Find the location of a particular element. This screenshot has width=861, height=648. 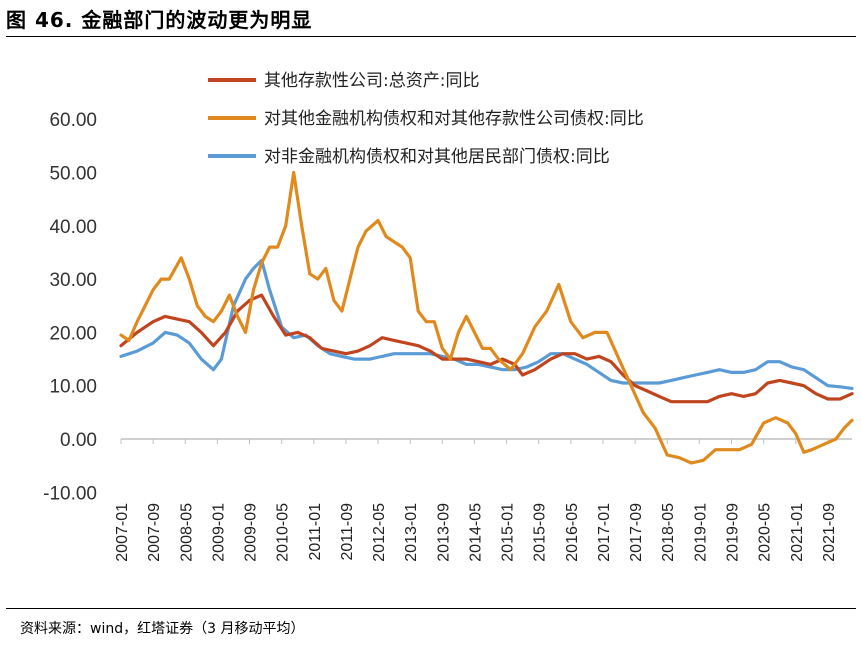

y-tick-label: 10.00 is located at coordinates (73, 387).